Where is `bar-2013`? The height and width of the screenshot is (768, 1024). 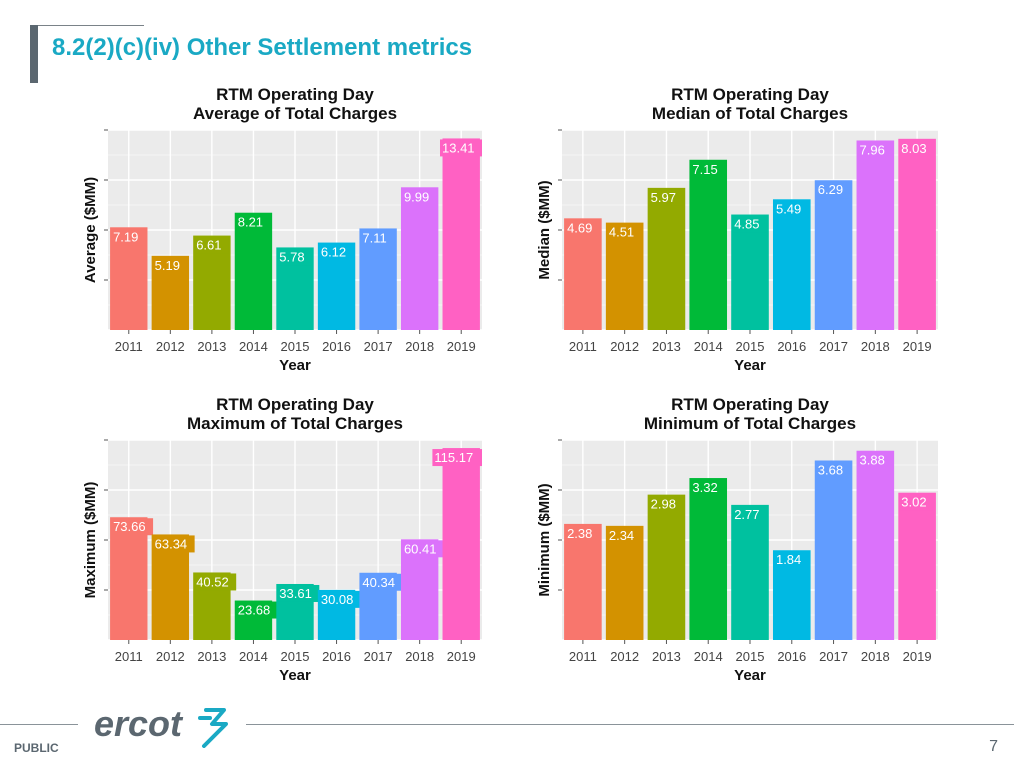 bar-2013 is located at coordinates (666, 567).